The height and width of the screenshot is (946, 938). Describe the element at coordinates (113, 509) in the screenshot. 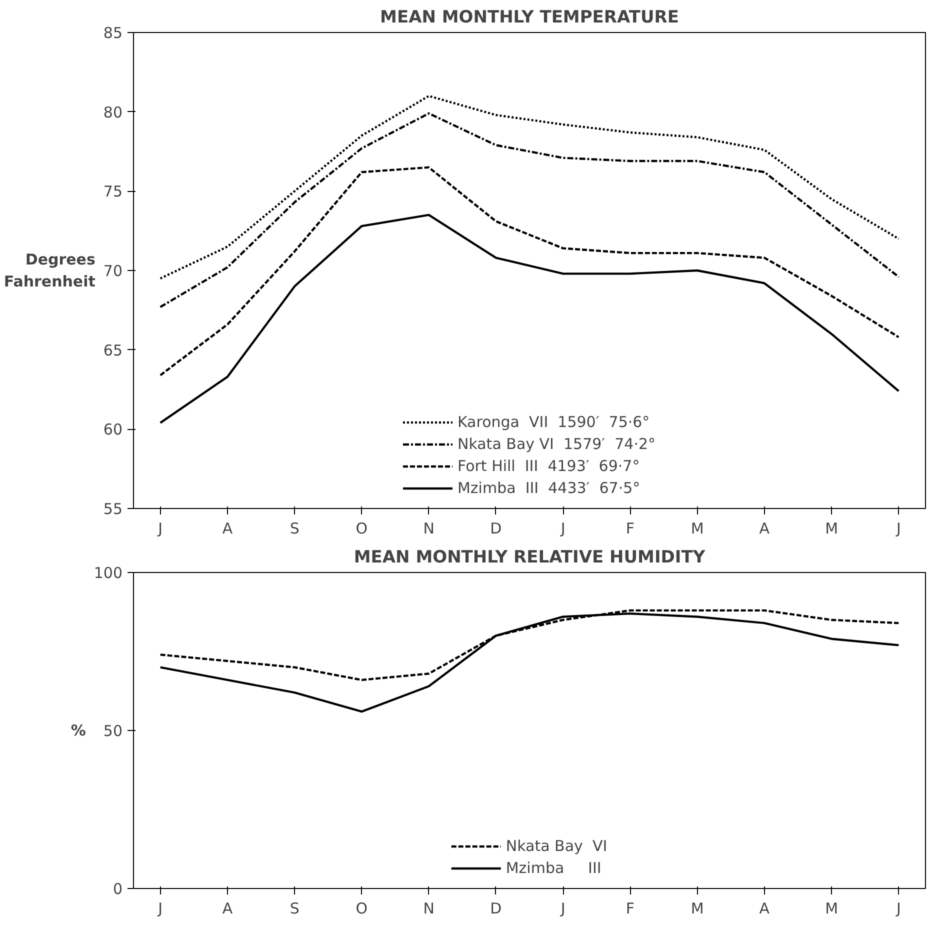

I see `y-tick-label: 55` at that location.